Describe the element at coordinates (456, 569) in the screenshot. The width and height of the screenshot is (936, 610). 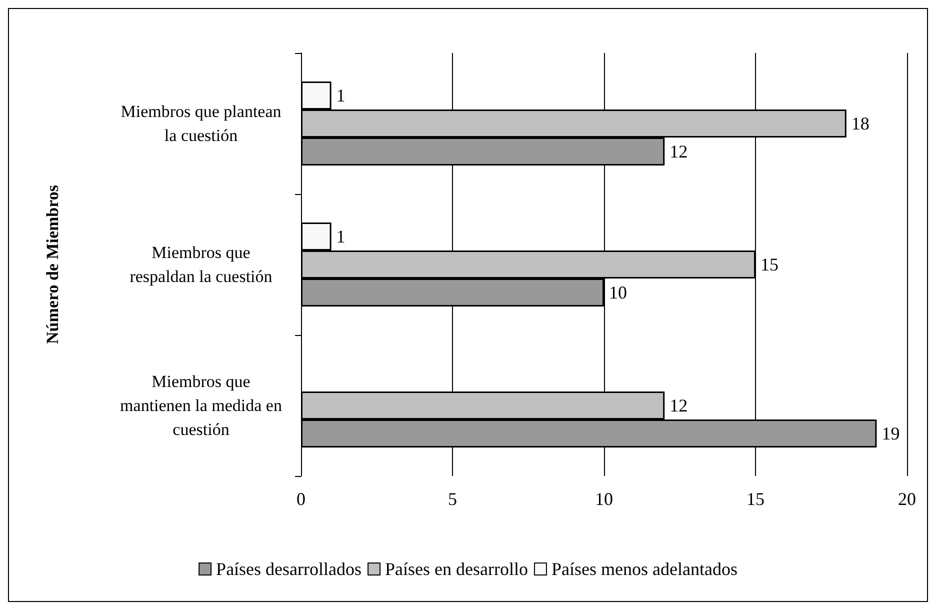
I see `legend-label: Países en desarrollo` at that location.